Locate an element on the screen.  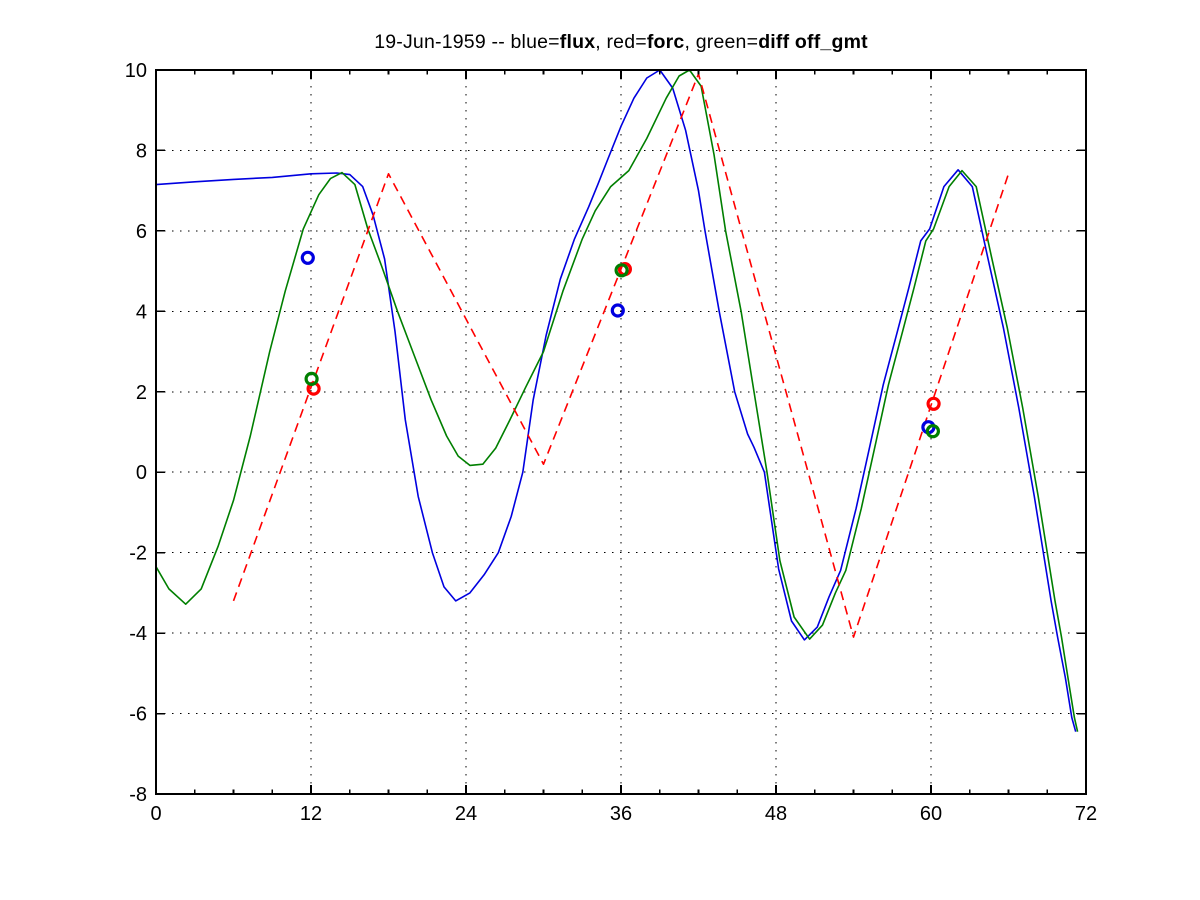
markers-diff-obs is located at coordinates (622, 351).